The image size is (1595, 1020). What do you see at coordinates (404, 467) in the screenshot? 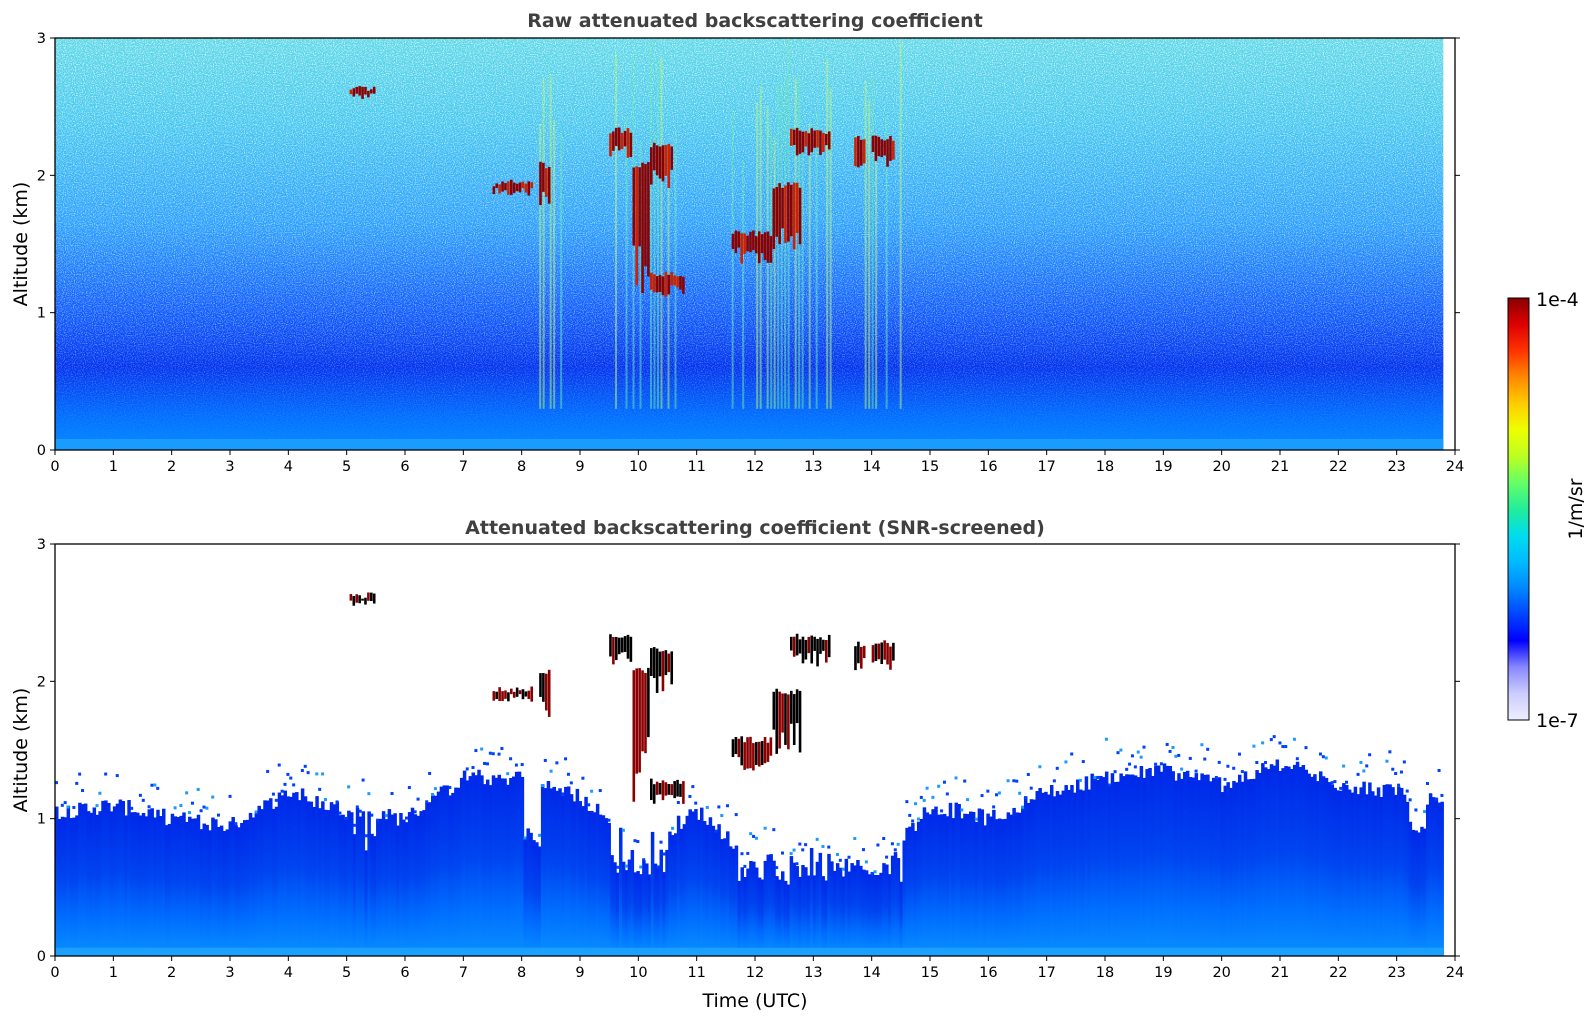
I see `top-x-tick-label: 6` at bounding box center [404, 467].